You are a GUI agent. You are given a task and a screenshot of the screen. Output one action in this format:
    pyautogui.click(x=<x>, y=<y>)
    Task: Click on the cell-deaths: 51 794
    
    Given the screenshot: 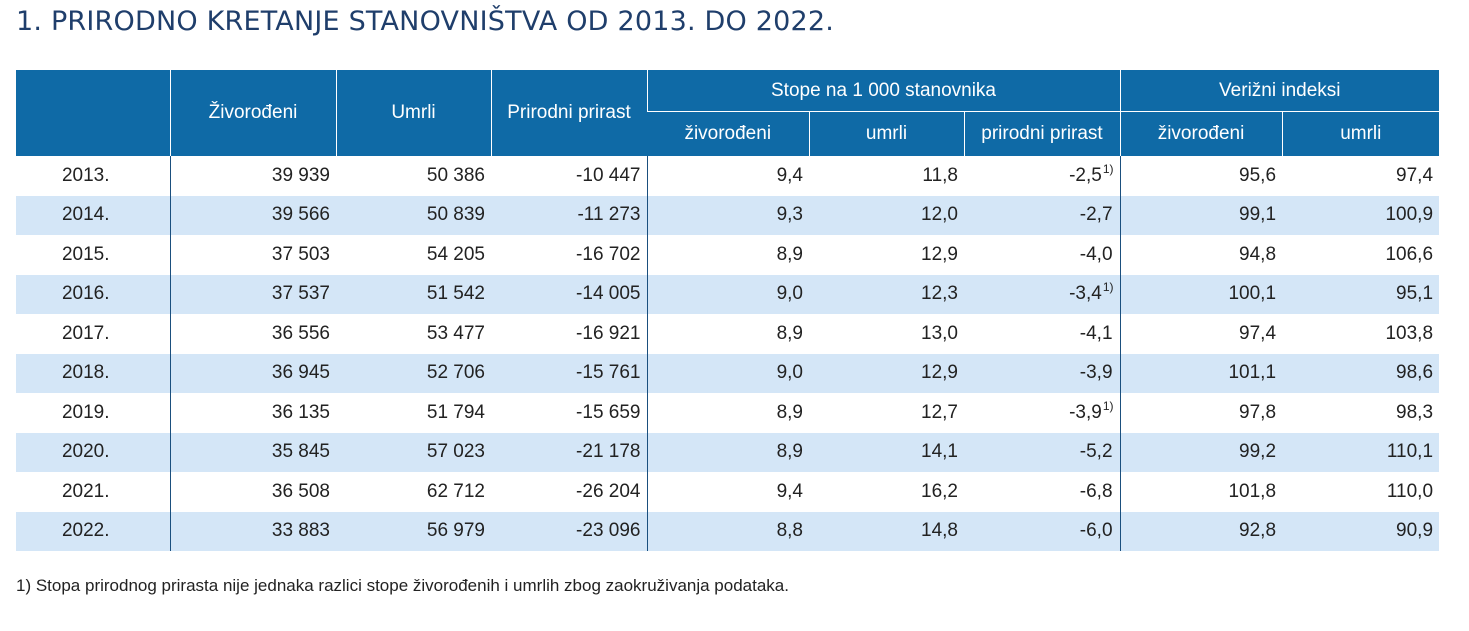 What is the action you would take?
    pyautogui.click(x=413, y=413)
    